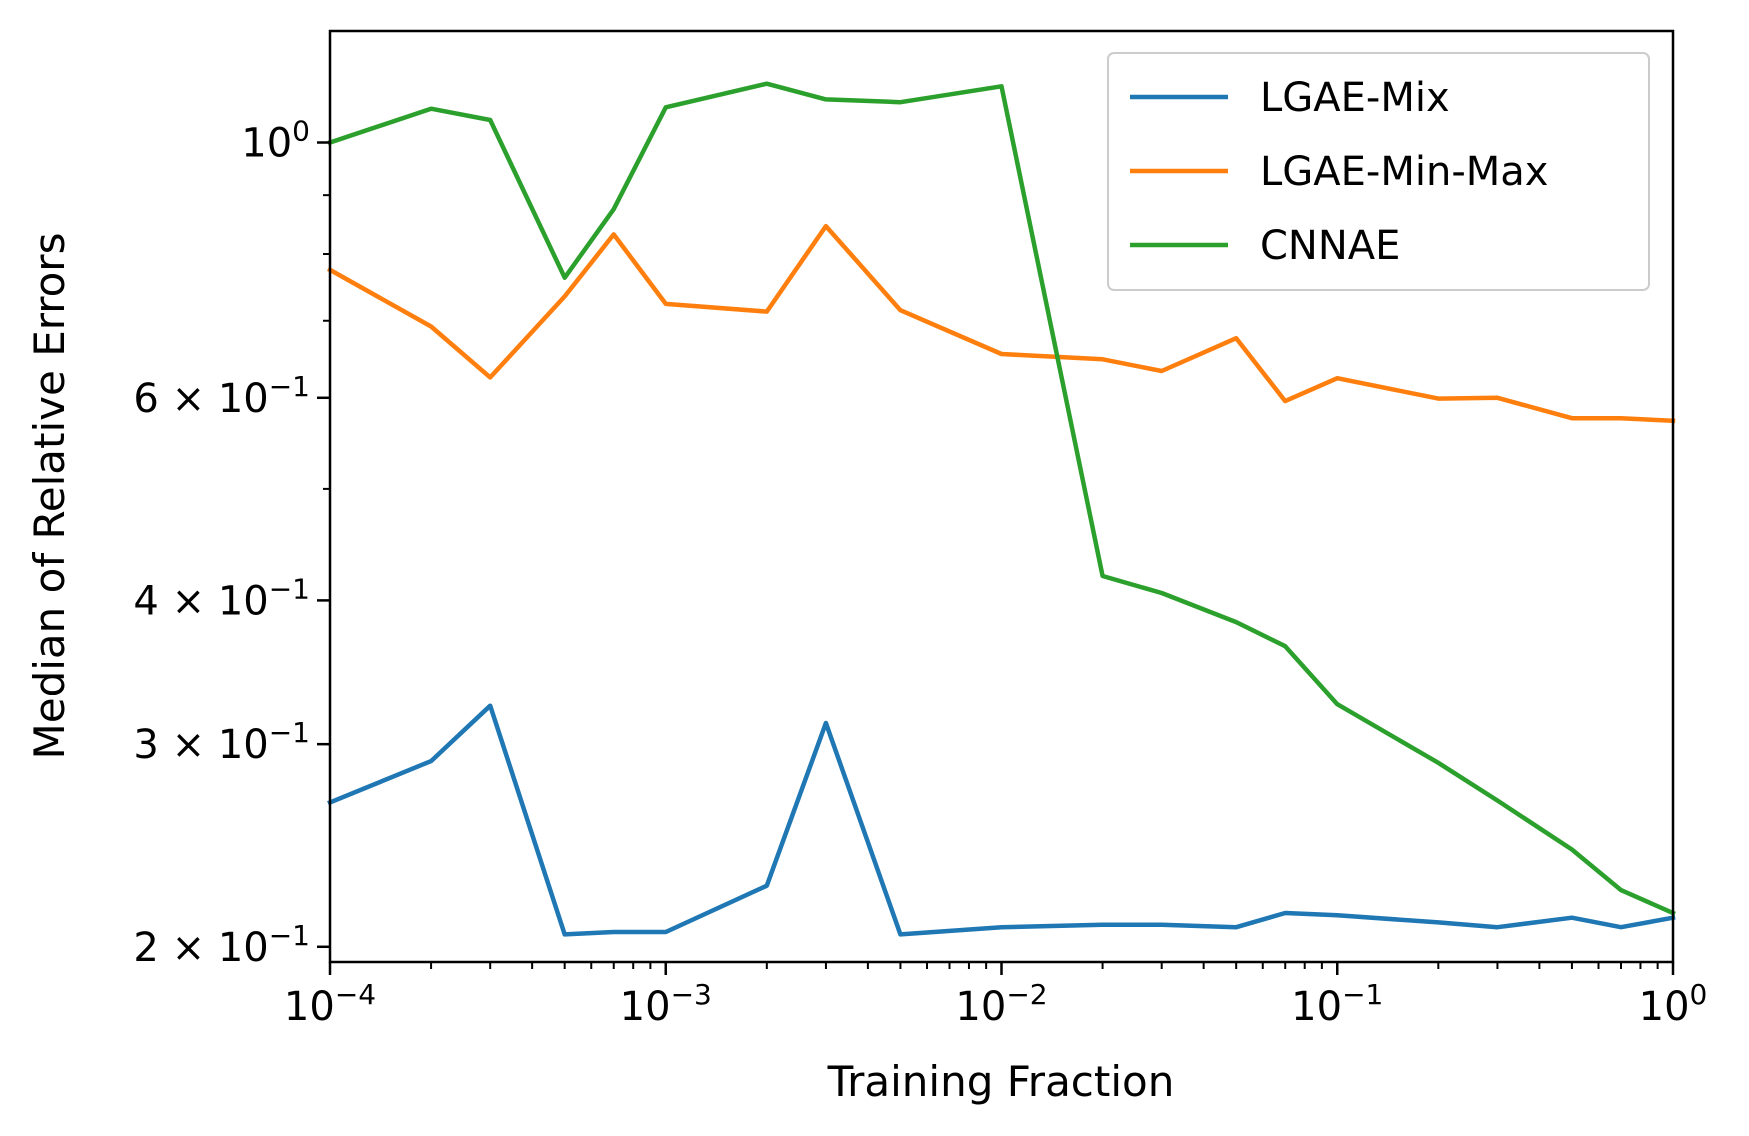  Describe the element at coordinates (330, 1004) in the screenshot. I see `x-tick-label: 10⁻⁴` at that location.